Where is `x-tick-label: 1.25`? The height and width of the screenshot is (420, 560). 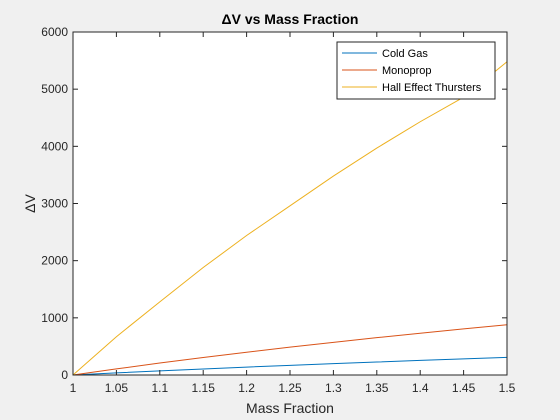
x-tick-label: 1.25 is located at coordinates (290, 388).